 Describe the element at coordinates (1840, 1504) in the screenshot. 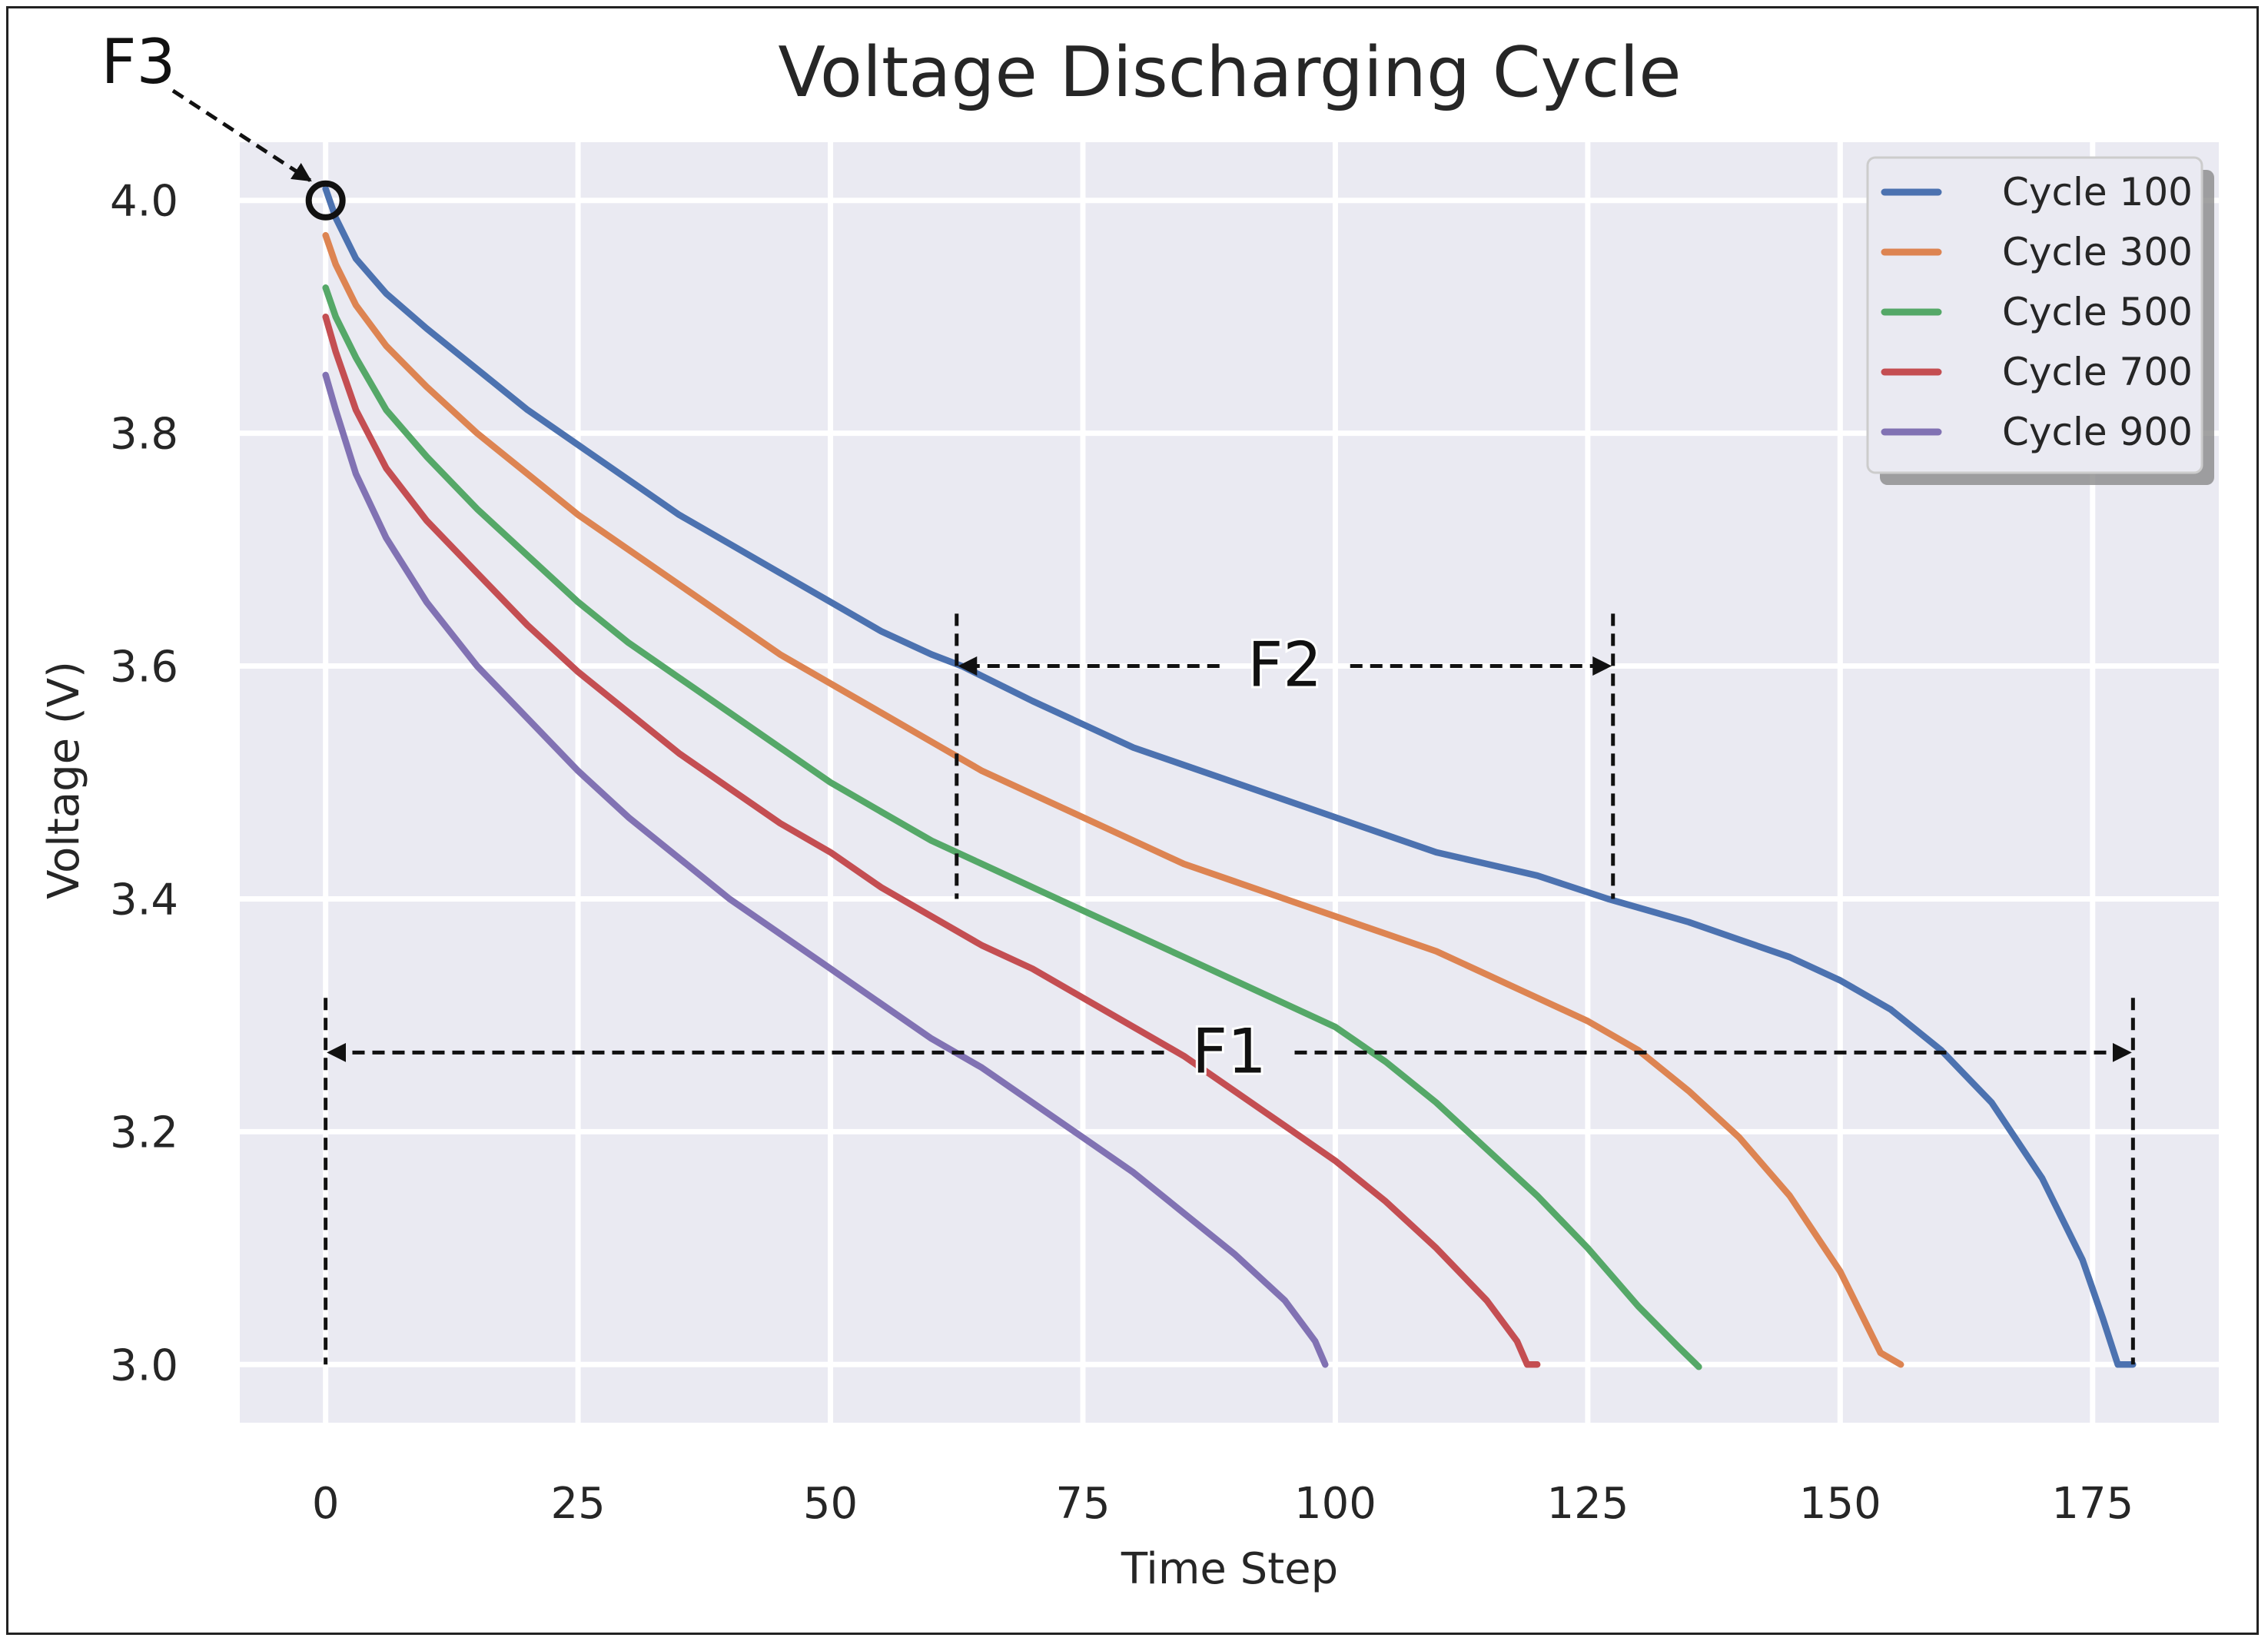

I see `x-tick-label: 150` at that location.